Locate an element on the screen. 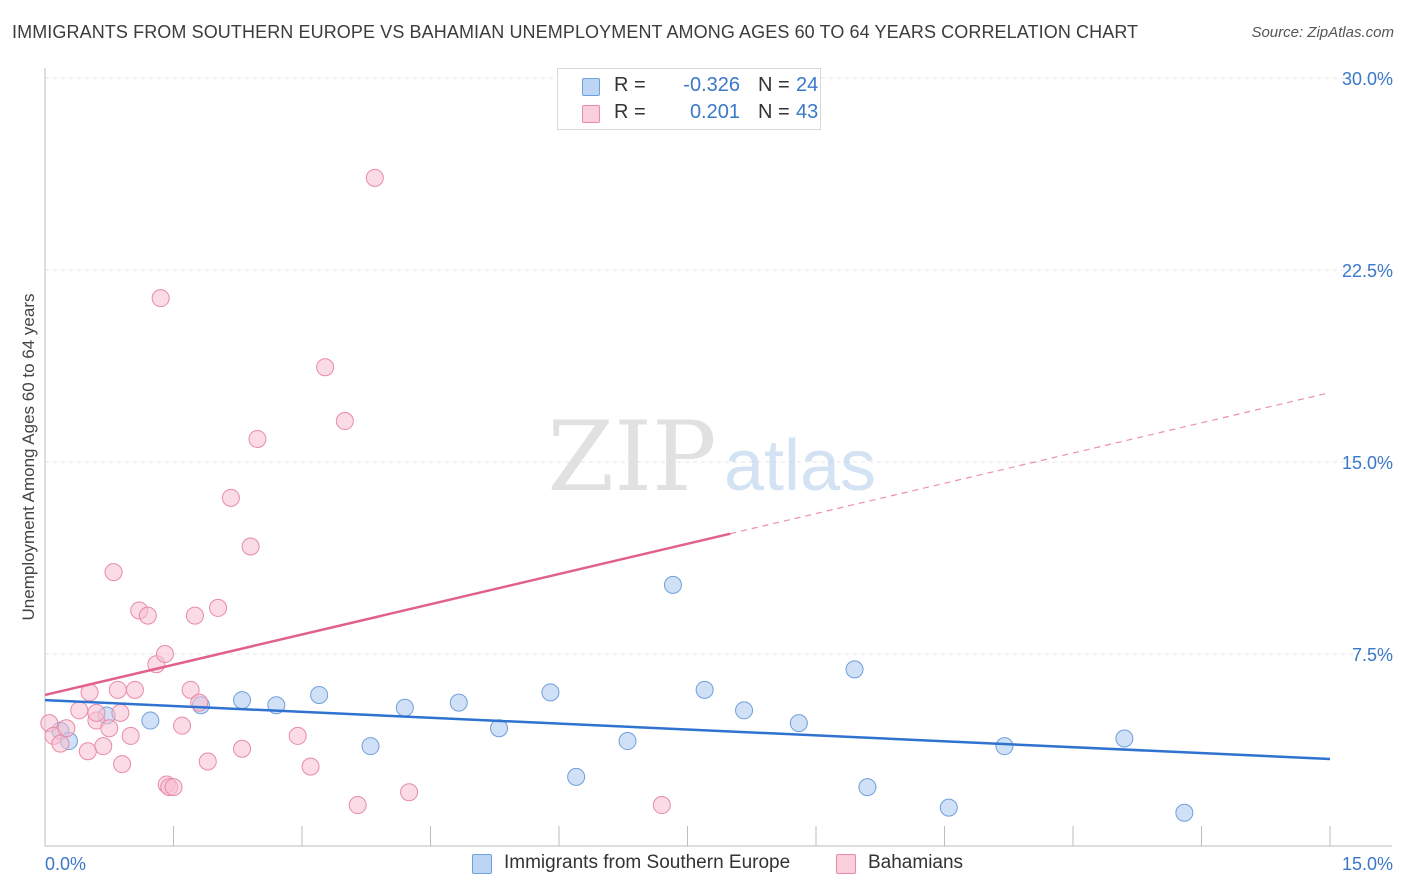 Image resolution: width=1406 pixels, height=892 pixels. watermark-atlas: atlas is located at coordinates (800, 466).